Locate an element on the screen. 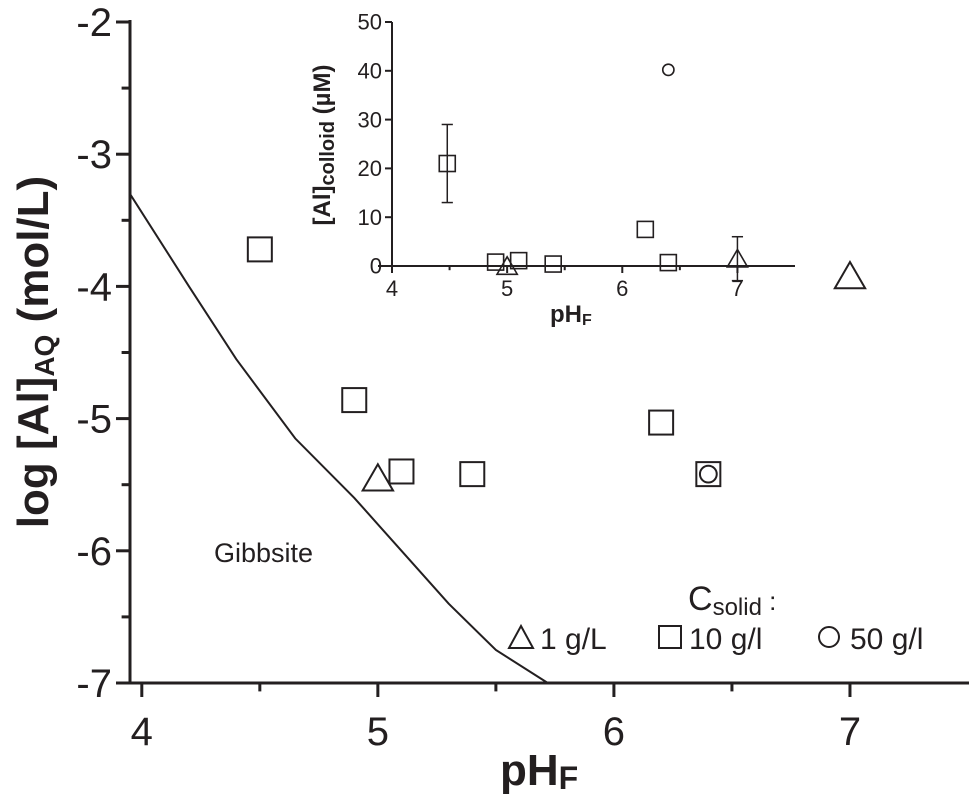  main-x-tick-label: 4 is located at coordinates (142, 732).